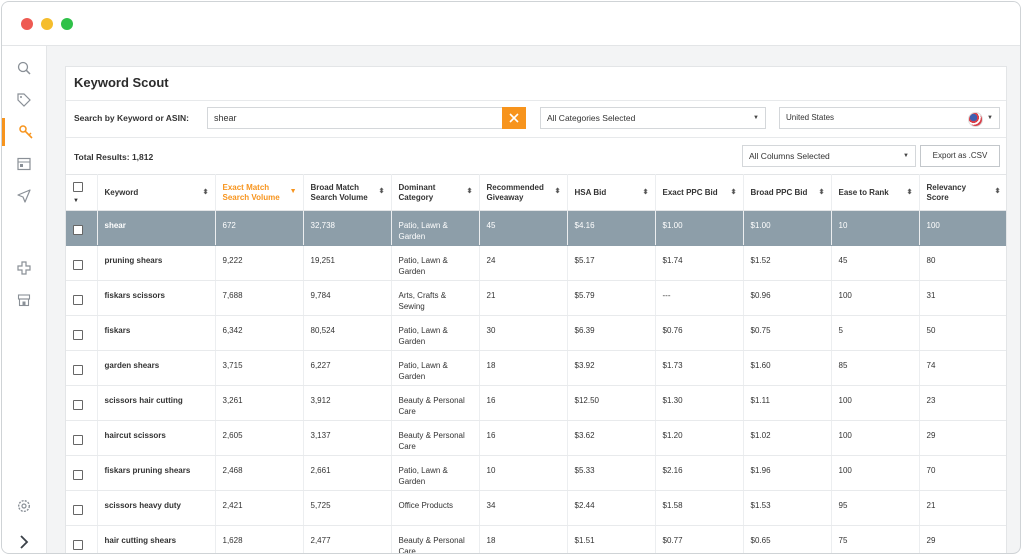 Image resolution: width=1024 pixels, height=556 pixels. I want to click on cell-value: $1.20, so click(672, 435).